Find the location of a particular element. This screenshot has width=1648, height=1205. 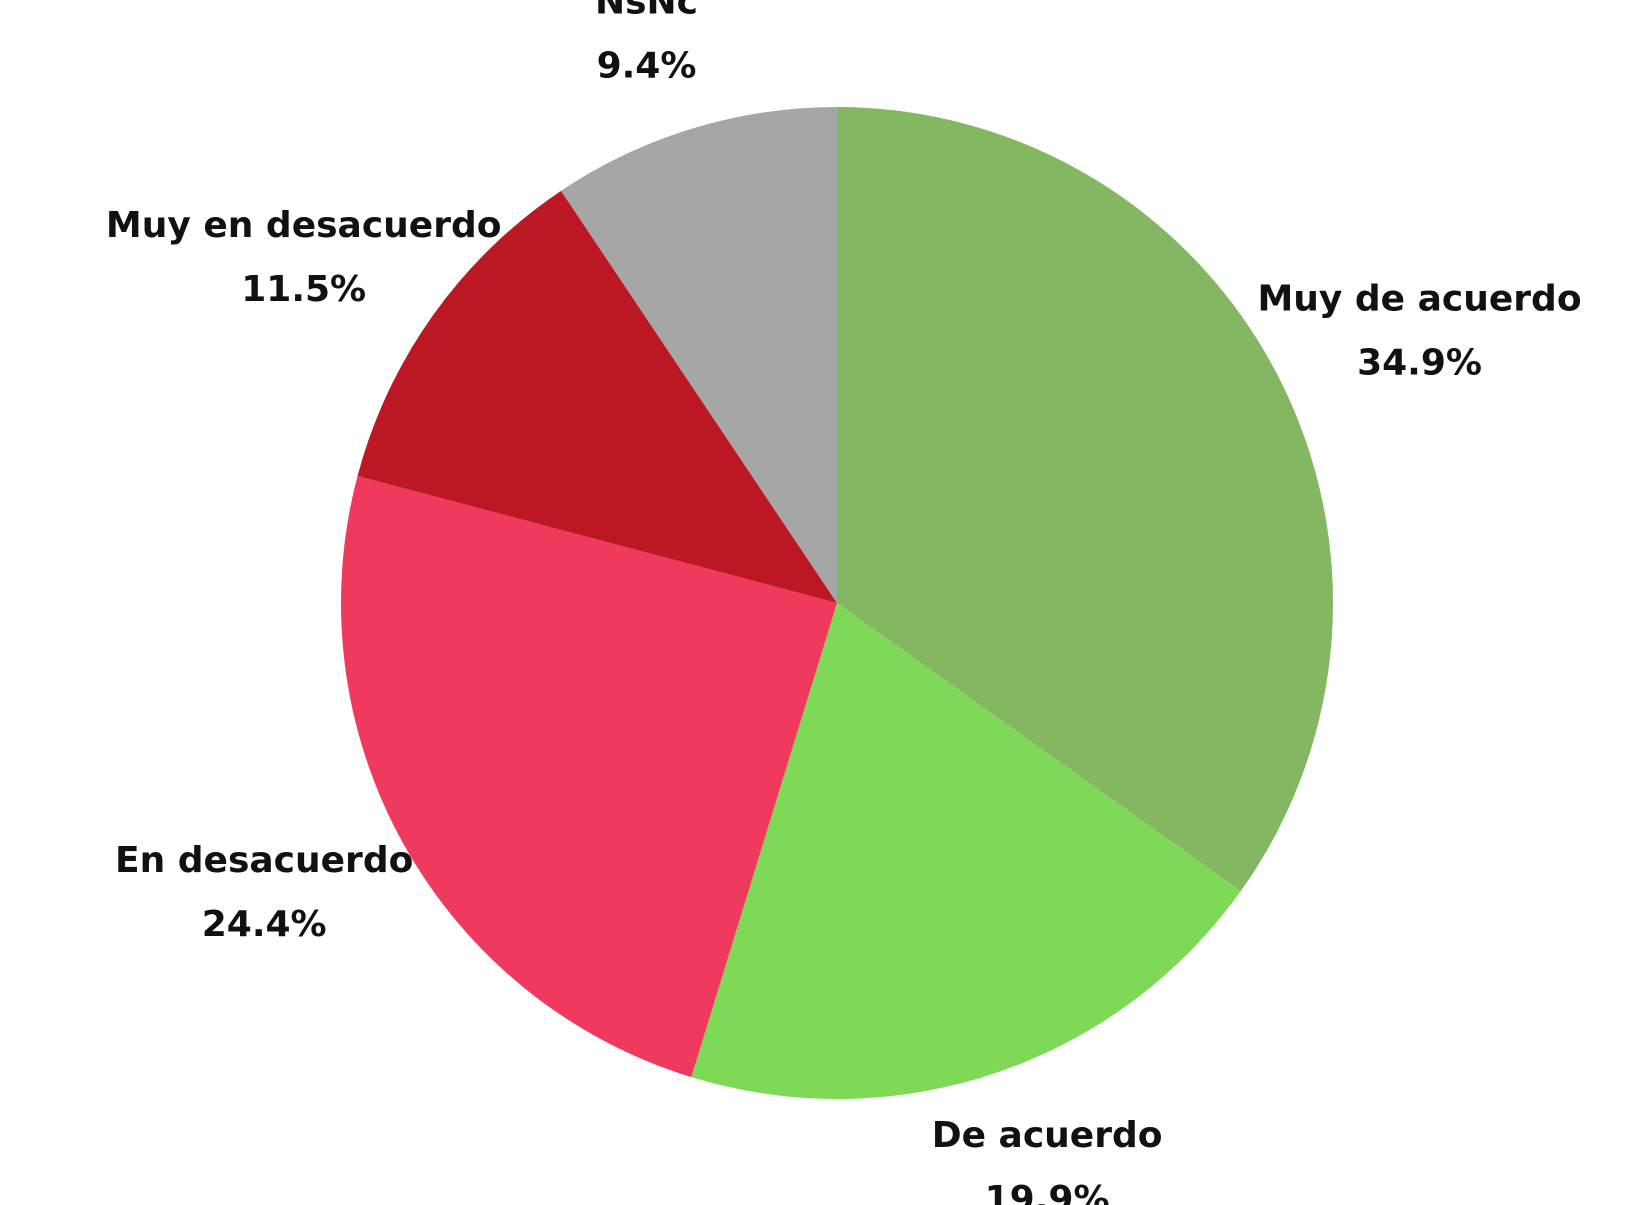

slice-value-label: 11.5% is located at coordinates (303, 289).